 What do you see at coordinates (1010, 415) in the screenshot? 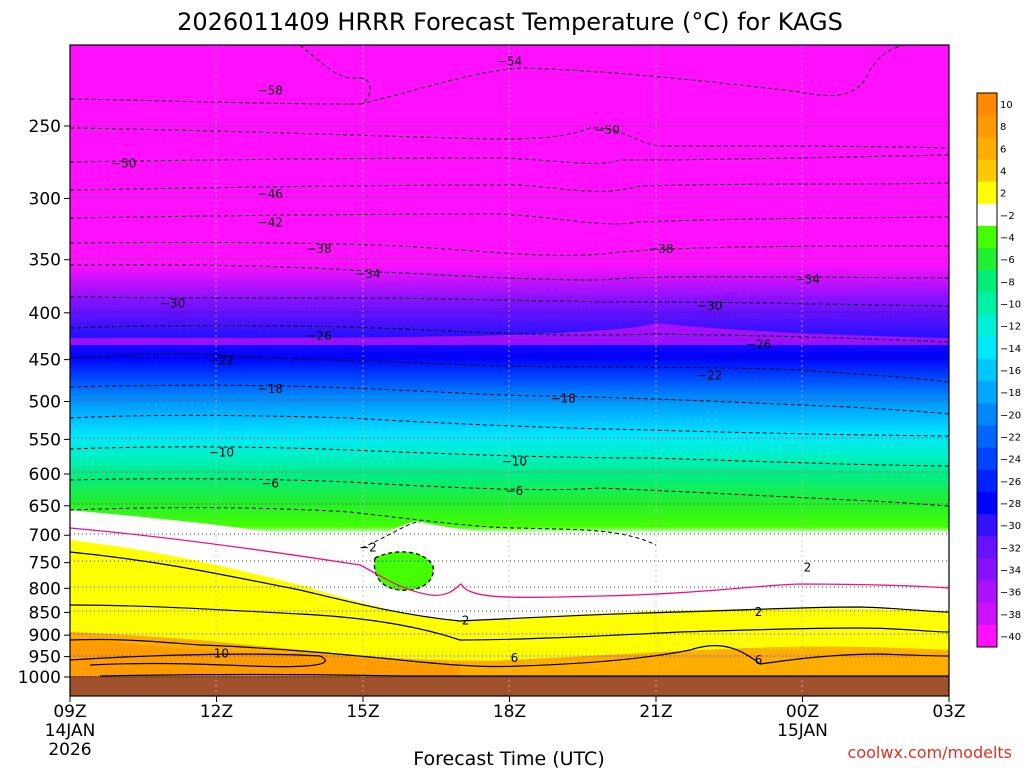
I see `colorbar-label: −20` at bounding box center [1010, 415].